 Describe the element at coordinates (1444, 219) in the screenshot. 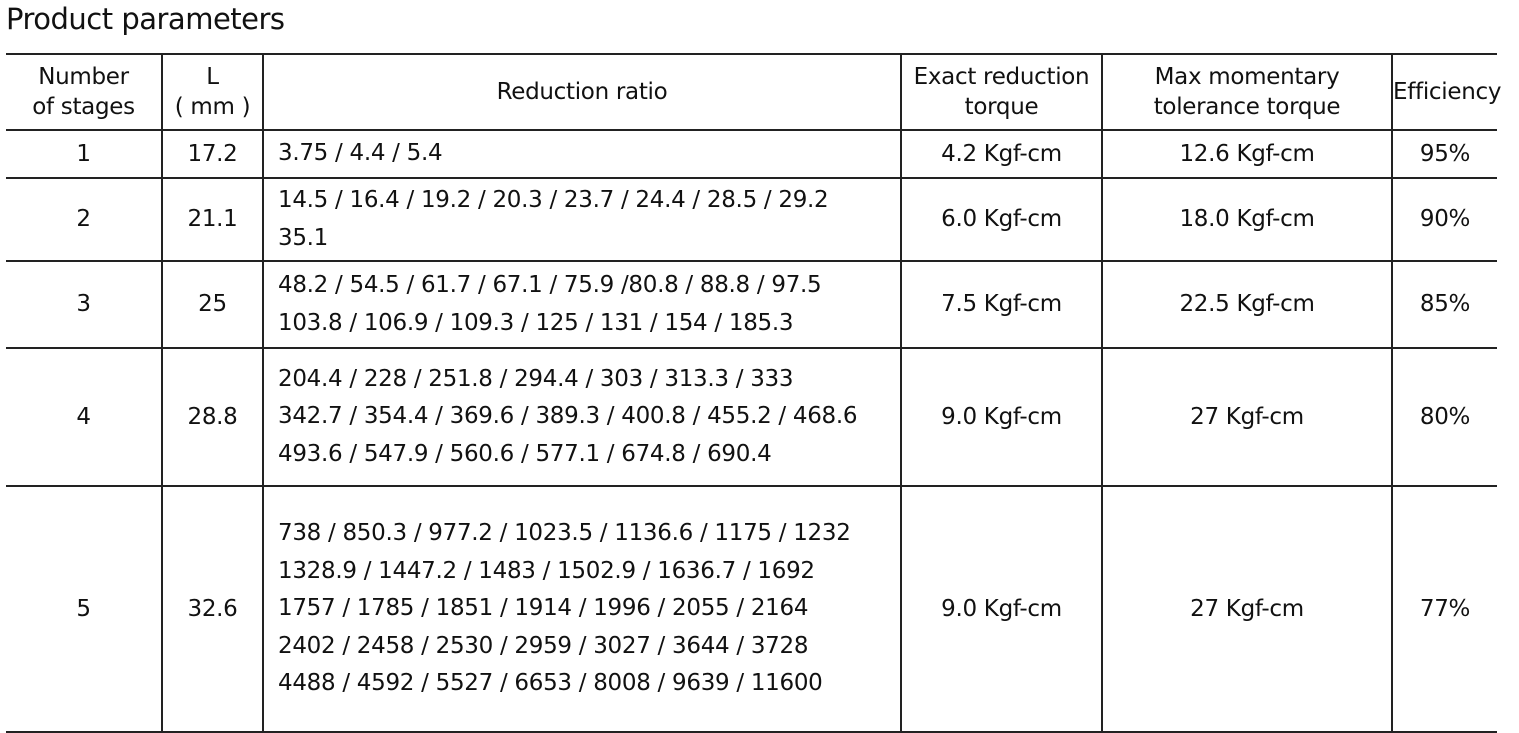

I see `cell-efficiency: 90%` at that location.